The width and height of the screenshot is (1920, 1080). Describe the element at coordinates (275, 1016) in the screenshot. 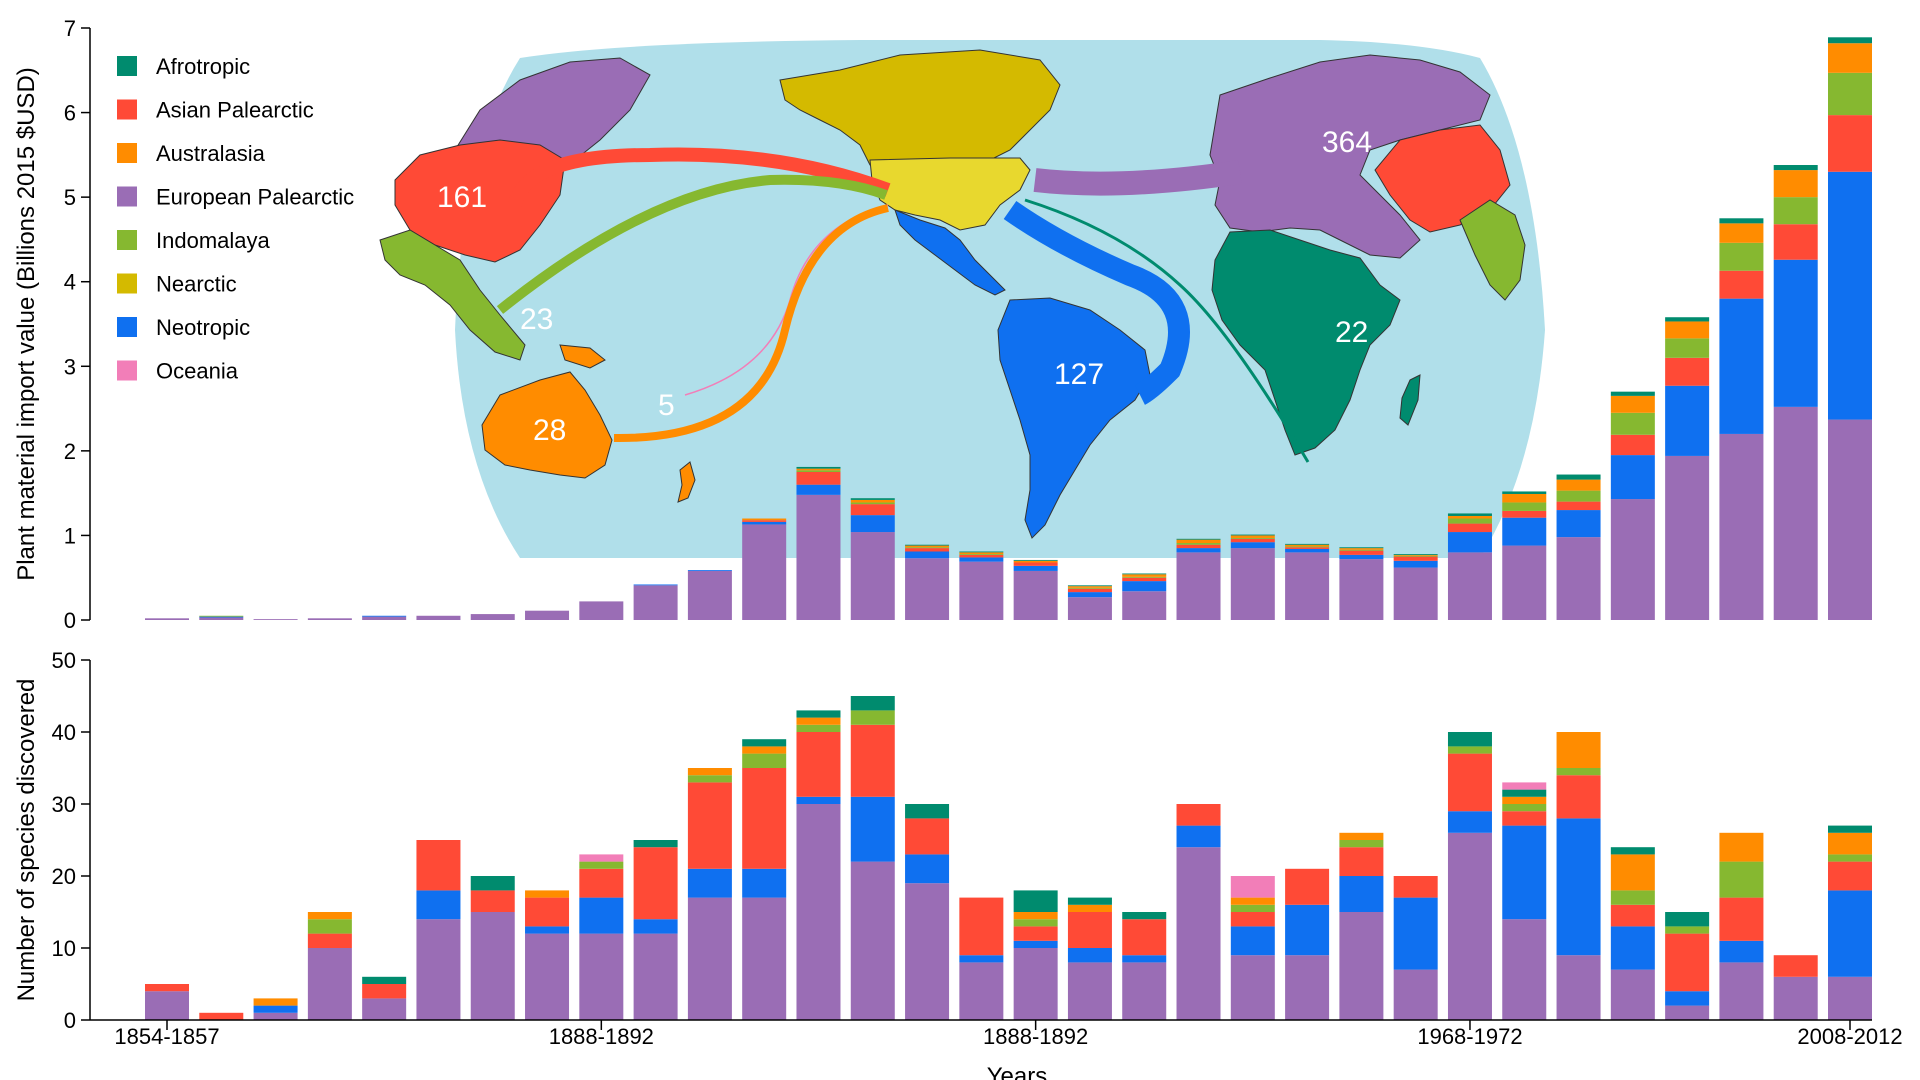

I see `bar-bottom-2-european-palearctic` at that location.